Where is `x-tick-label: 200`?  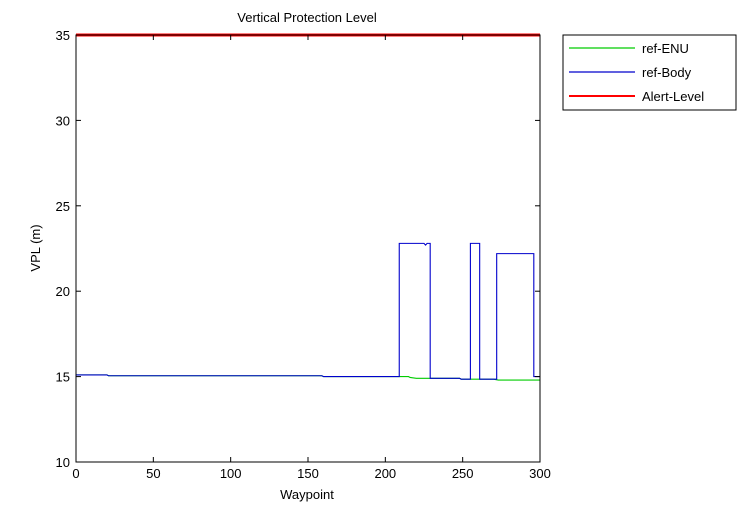 x-tick-label: 200 is located at coordinates (385, 473).